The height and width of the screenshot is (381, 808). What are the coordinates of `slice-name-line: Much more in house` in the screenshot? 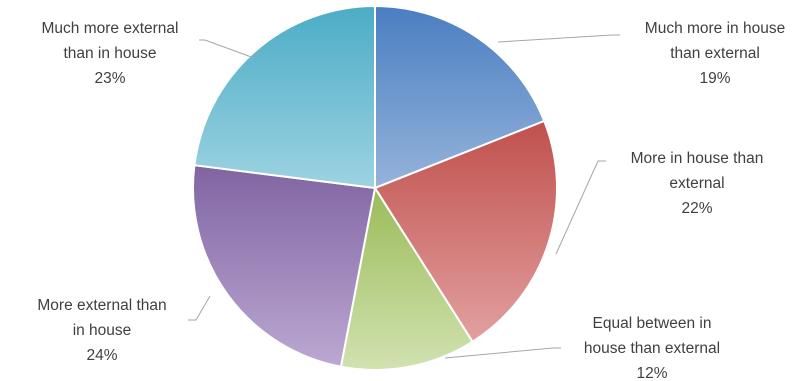 It's located at (715, 28).